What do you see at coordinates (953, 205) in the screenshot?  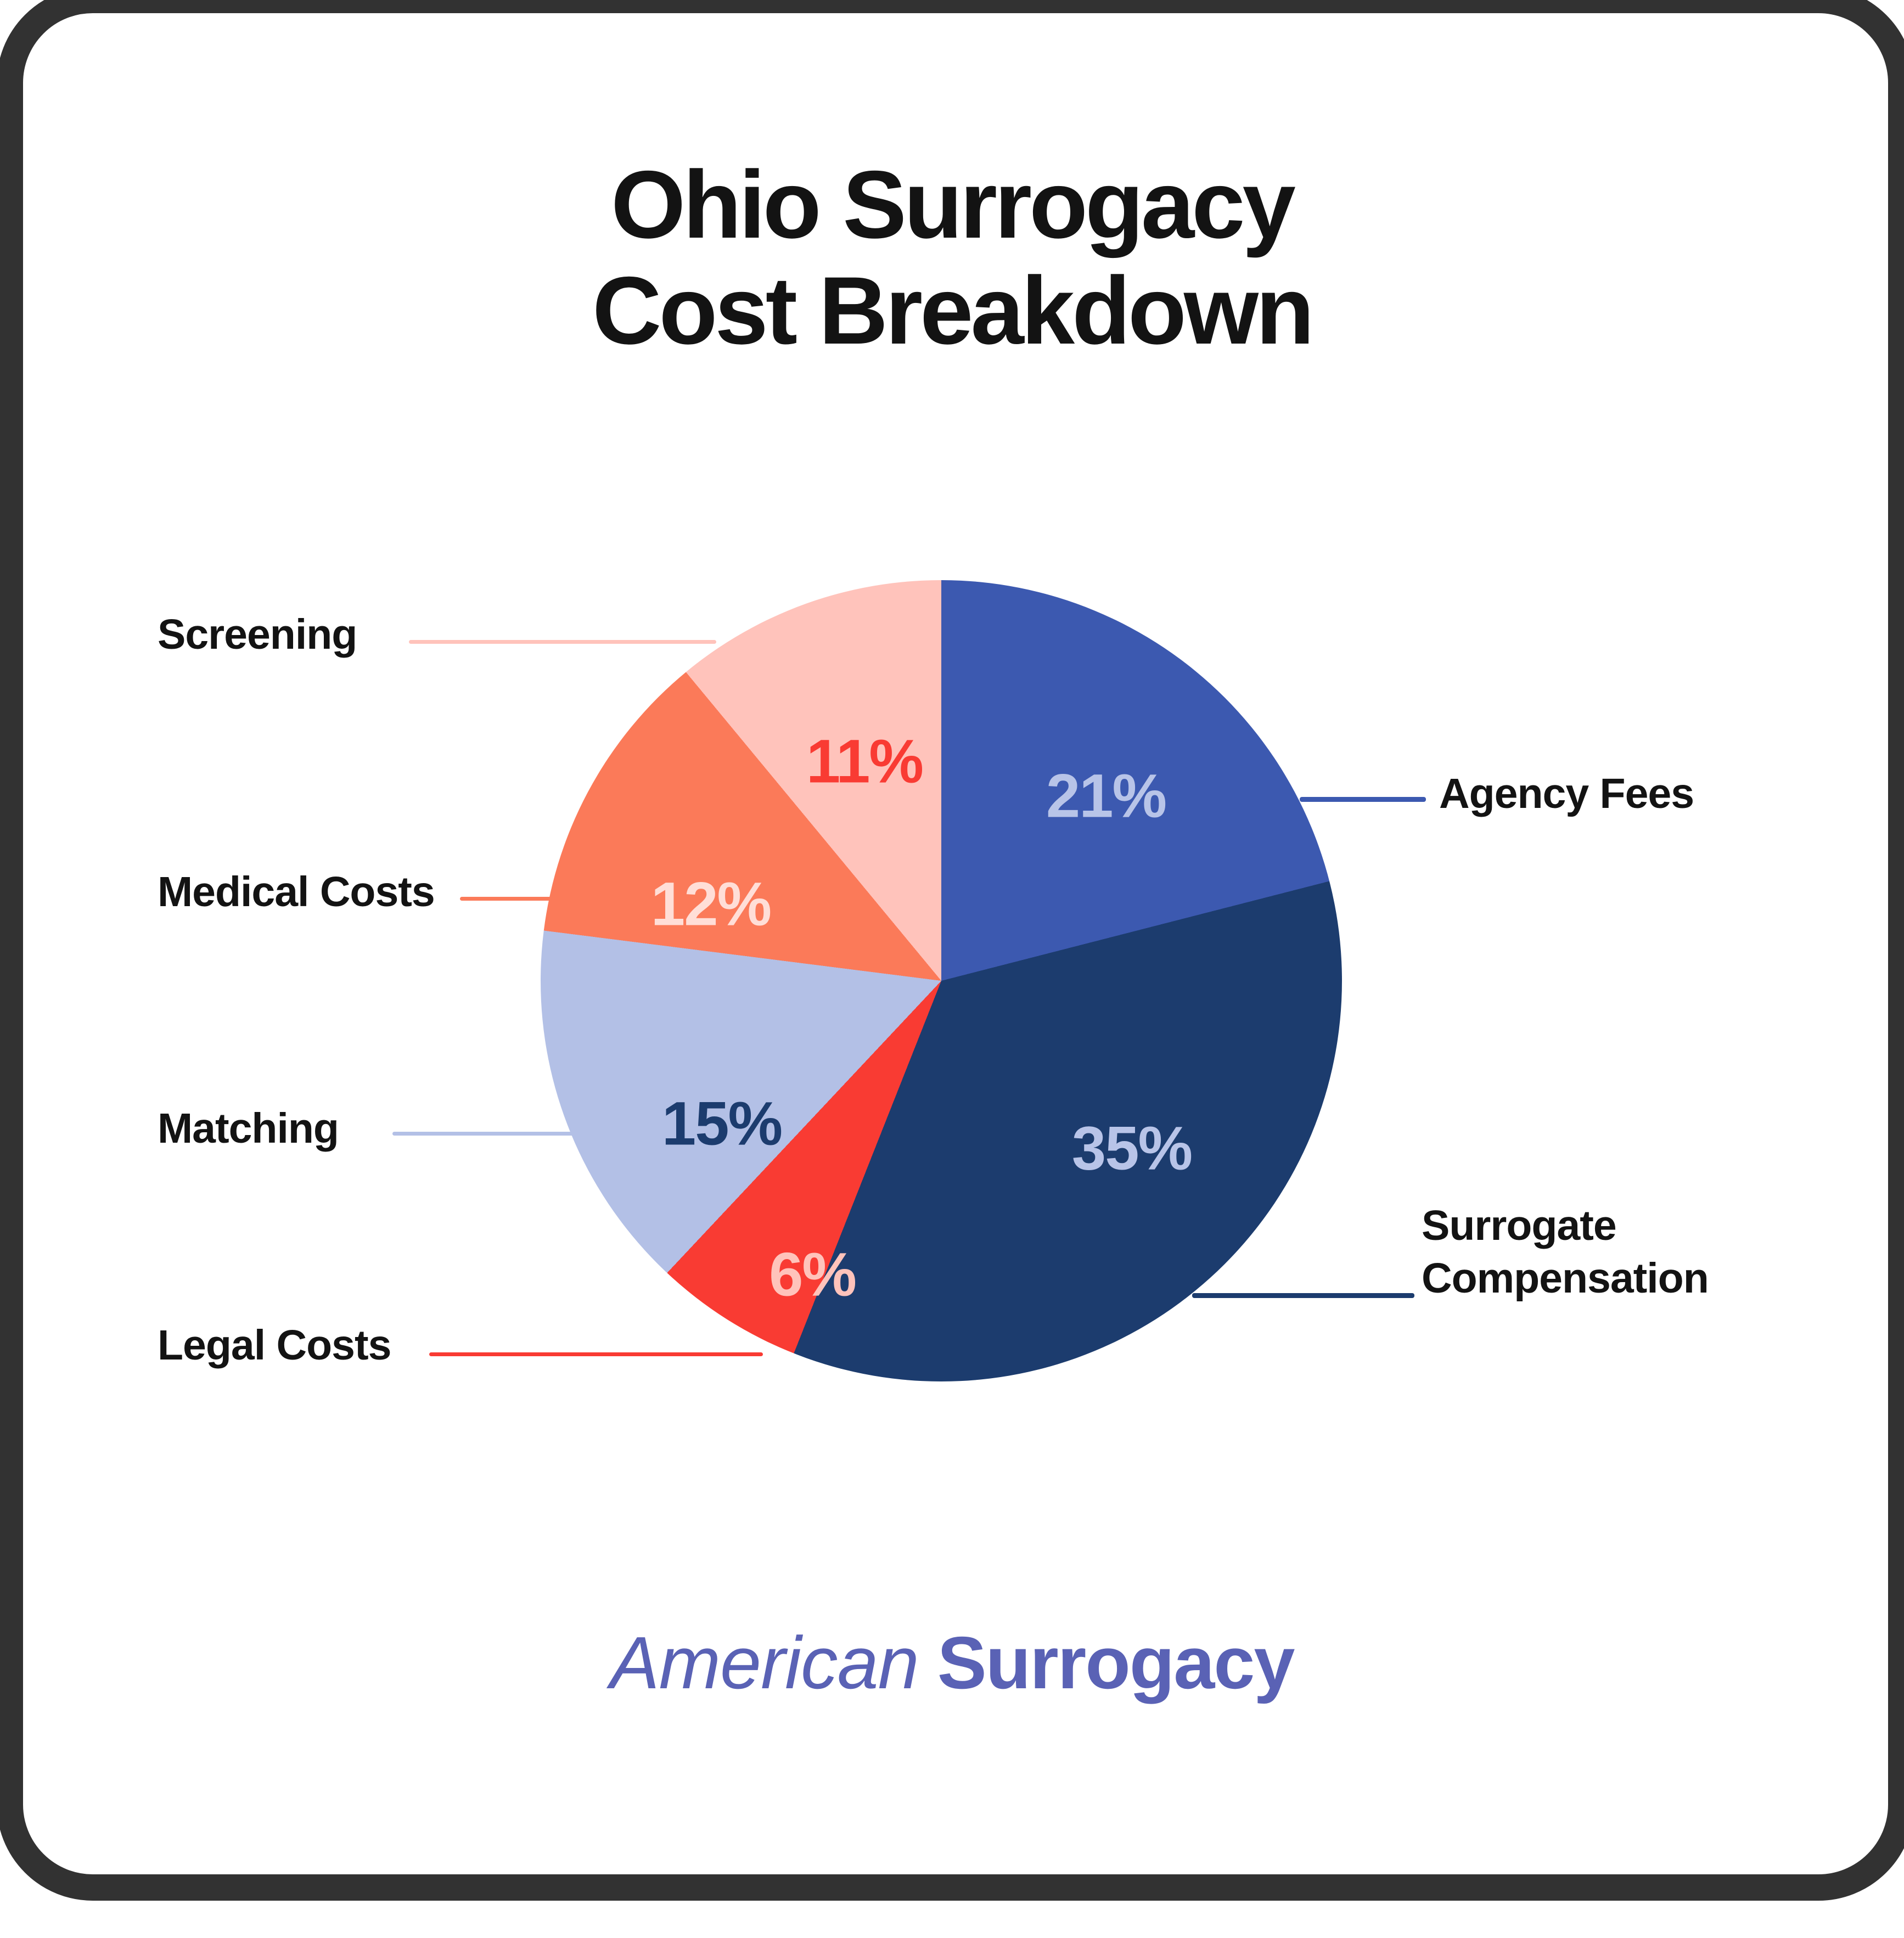 I see `chart-title-line-1: Ohio Surrogacy` at bounding box center [953, 205].